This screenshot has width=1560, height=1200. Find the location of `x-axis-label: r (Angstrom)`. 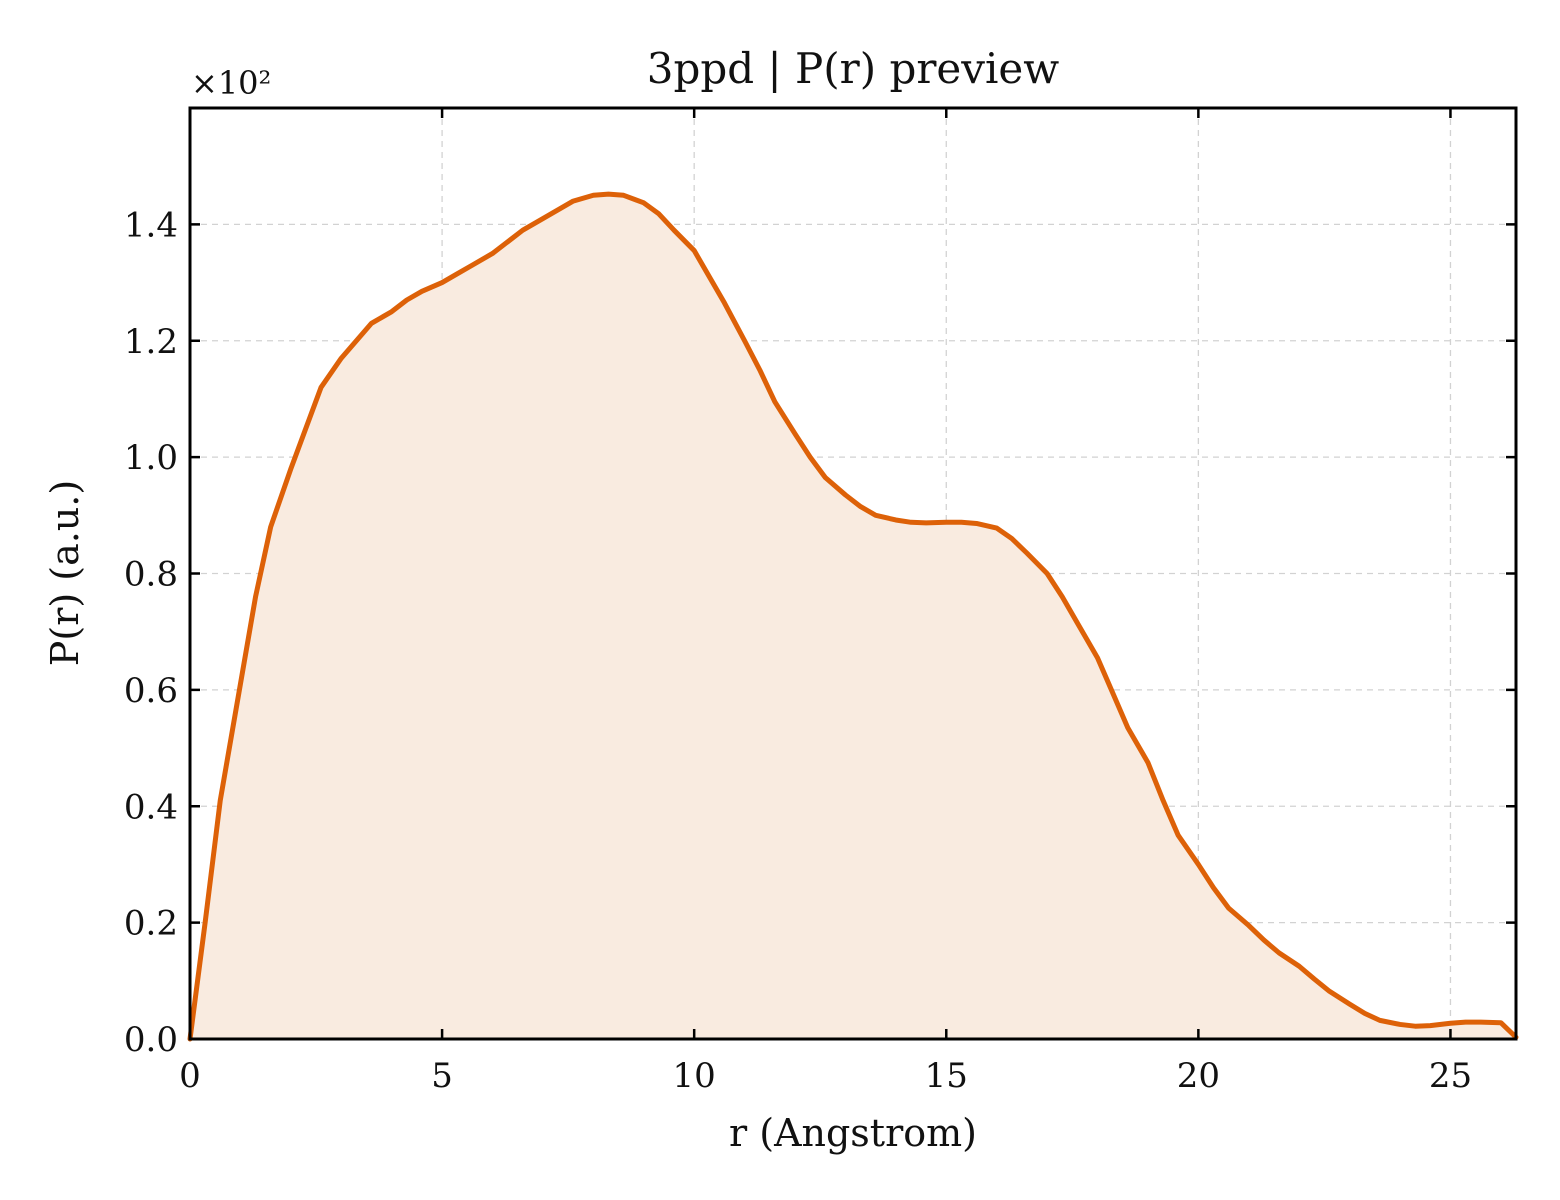

x-axis-label: r (Angstrom) is located at coordinates (853, 1133).